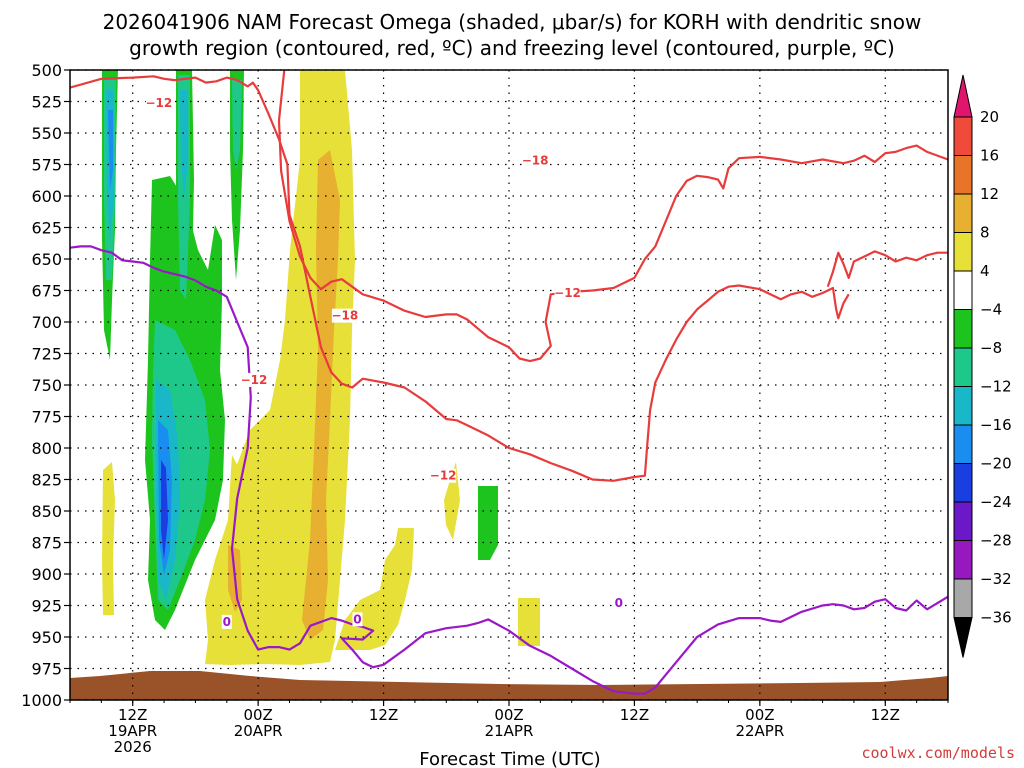 The image size is (1024, 768). Describe the element at coordinates (963, 96) in the screenshot. I see `colorbar-top-arrow` at that location.